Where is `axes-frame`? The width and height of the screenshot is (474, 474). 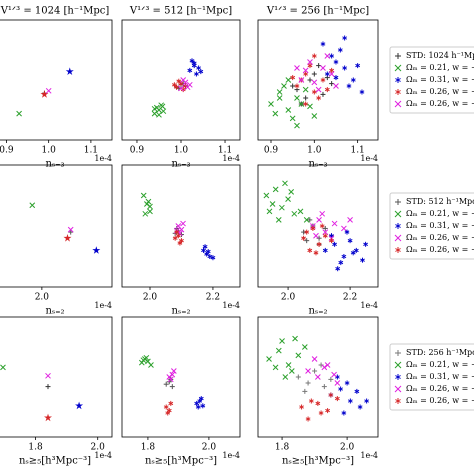
axes-frame is located at coordinates (56, 226).